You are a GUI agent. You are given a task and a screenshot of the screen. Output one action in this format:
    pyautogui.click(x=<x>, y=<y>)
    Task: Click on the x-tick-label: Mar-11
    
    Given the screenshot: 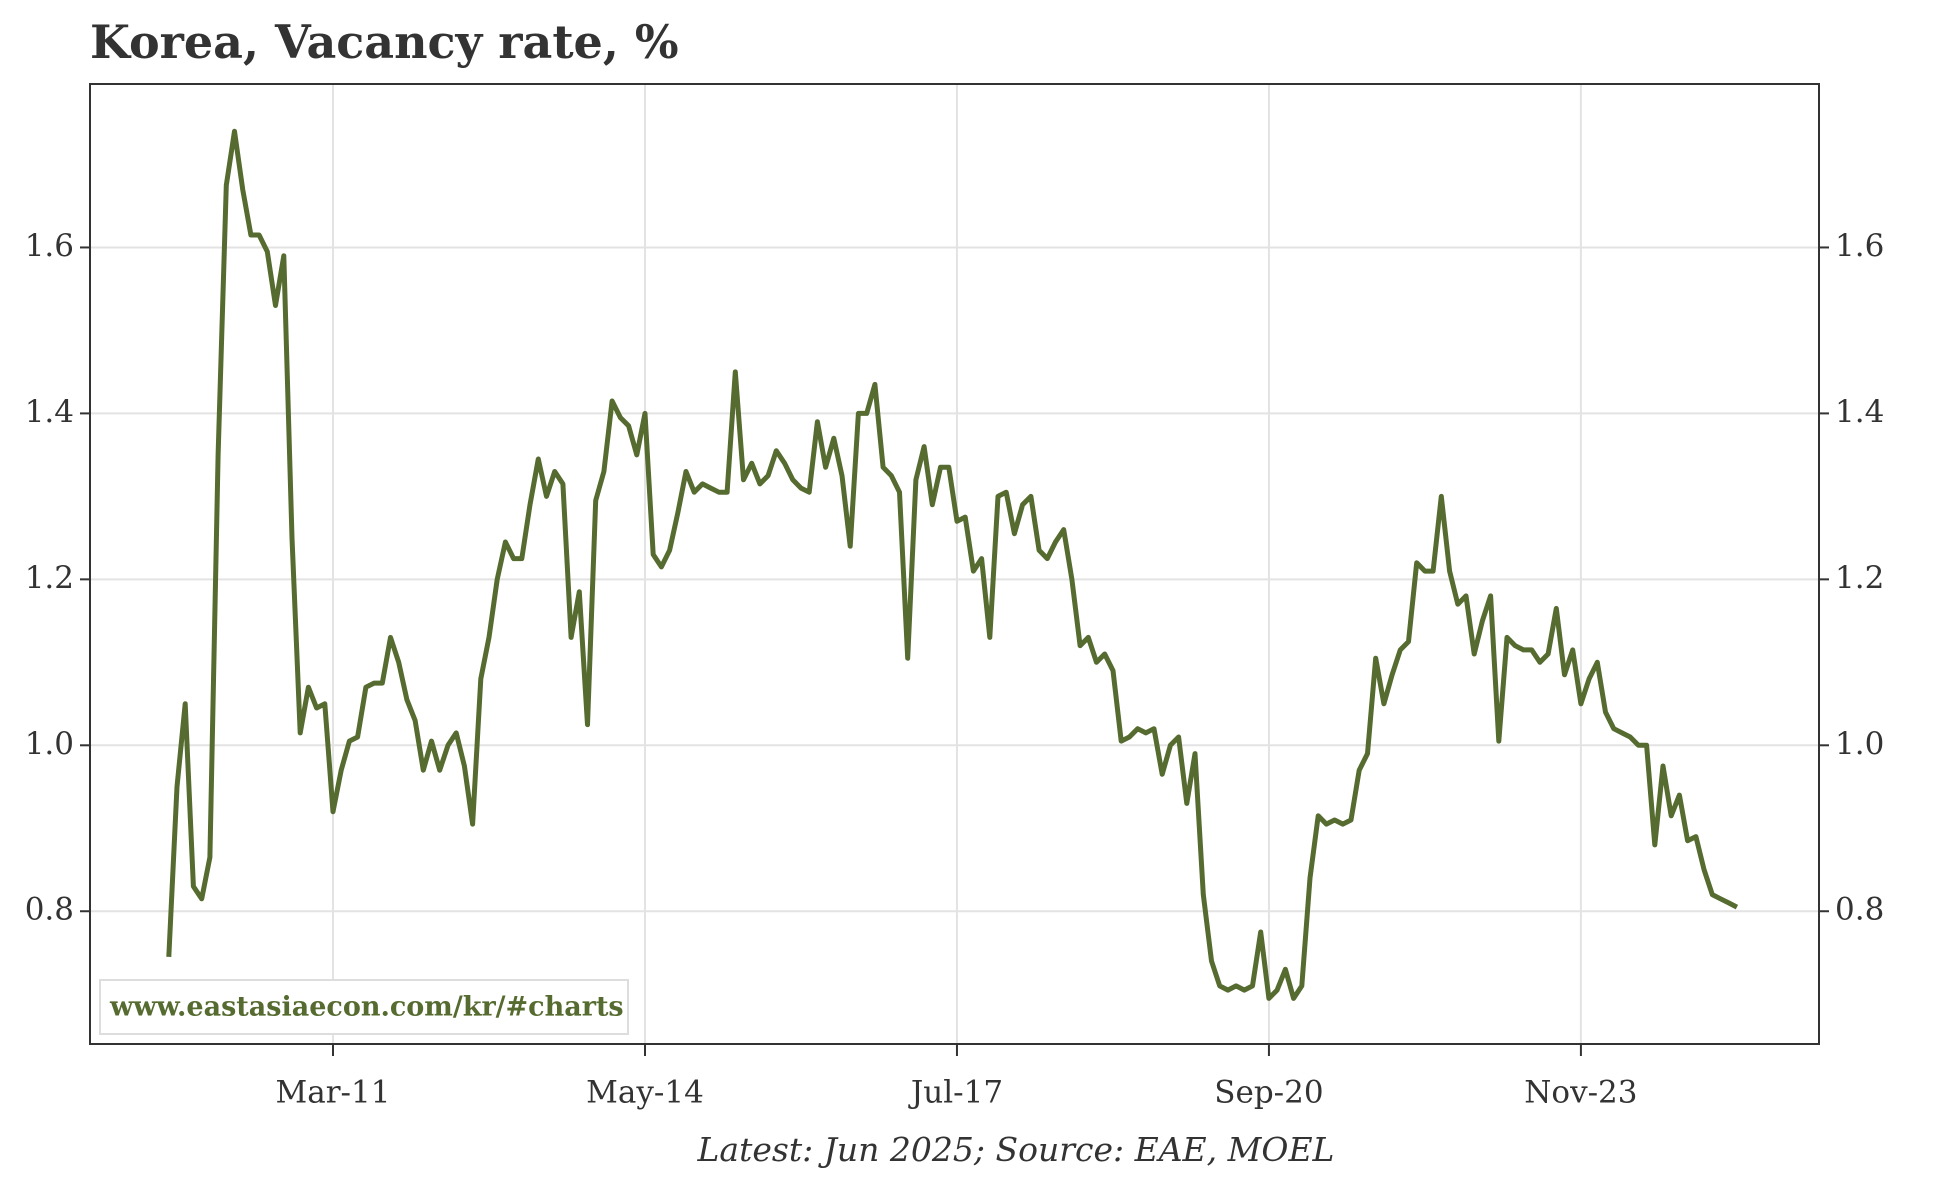 What is the action you would take?
    pyautogui.click(x=333, y=1093)
    